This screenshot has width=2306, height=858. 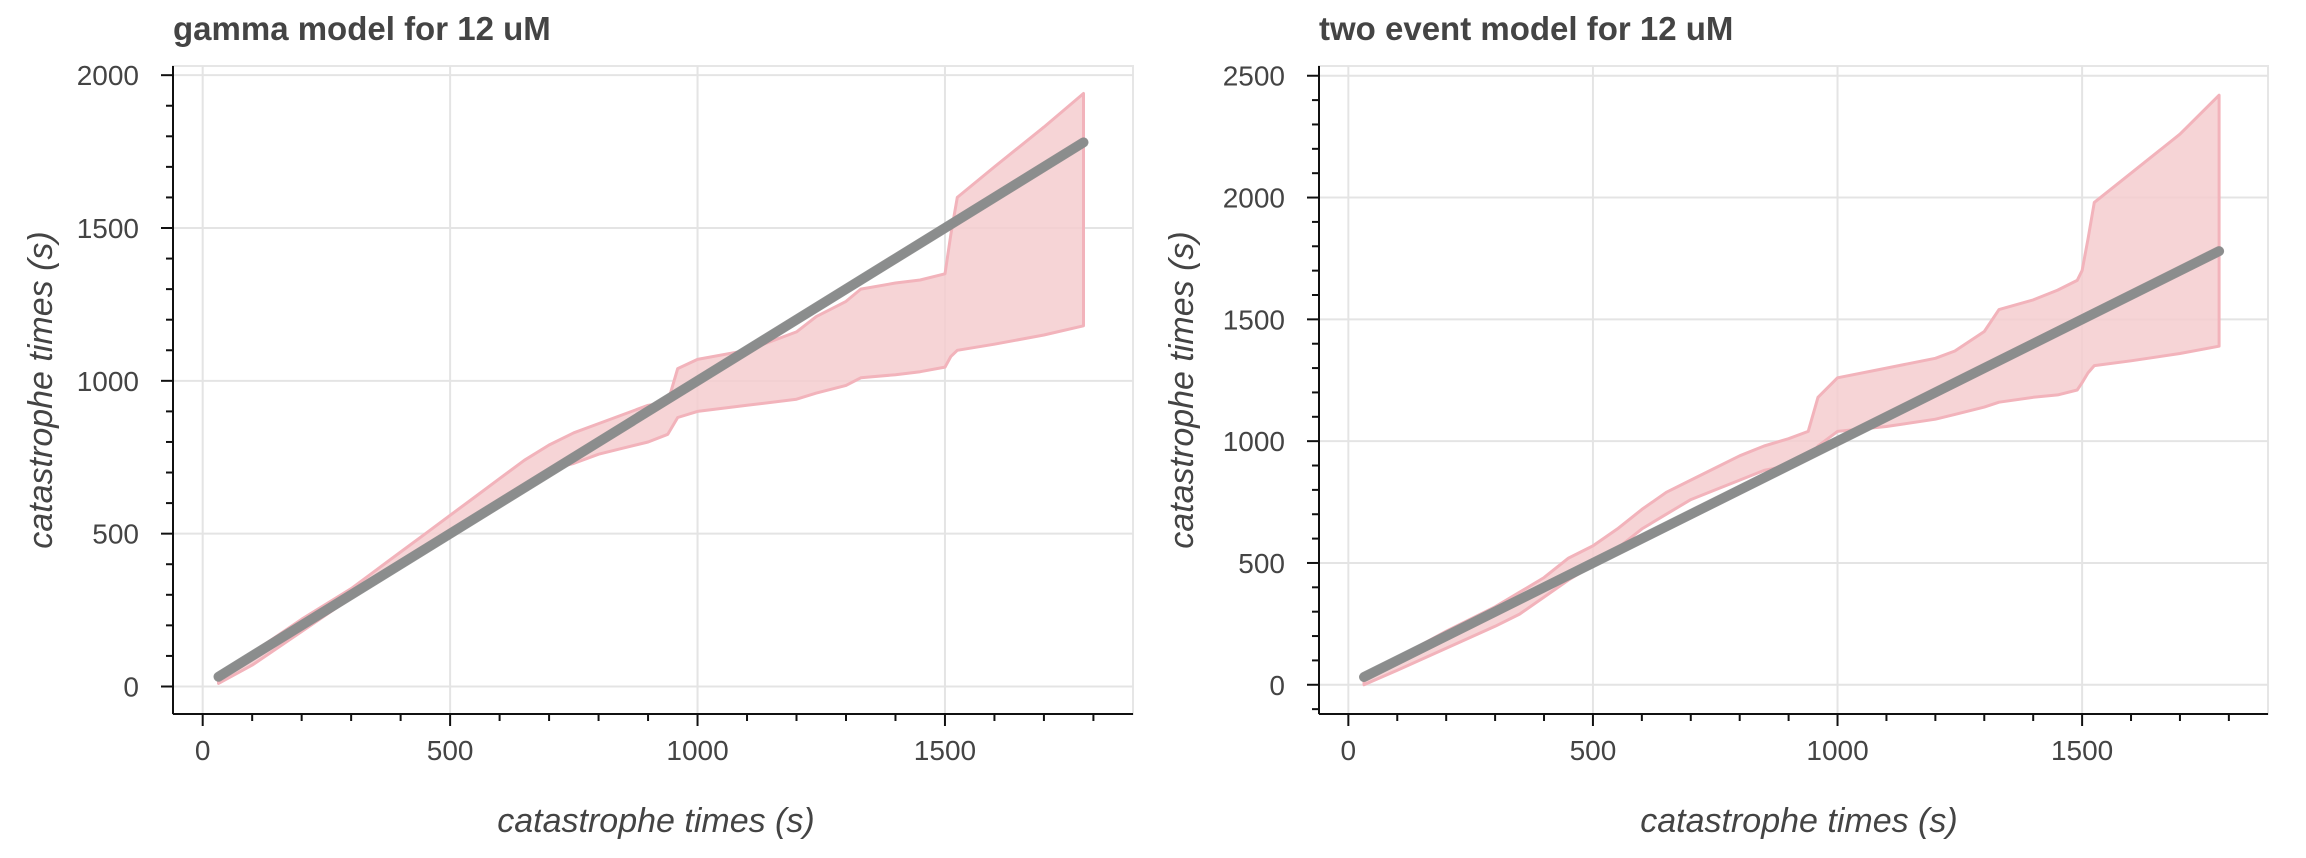 What do you see at coordinates (362, 28) in the screenshot?
I see `chart-title: gamma model for 12 uM` at bounding box center [362, 28].